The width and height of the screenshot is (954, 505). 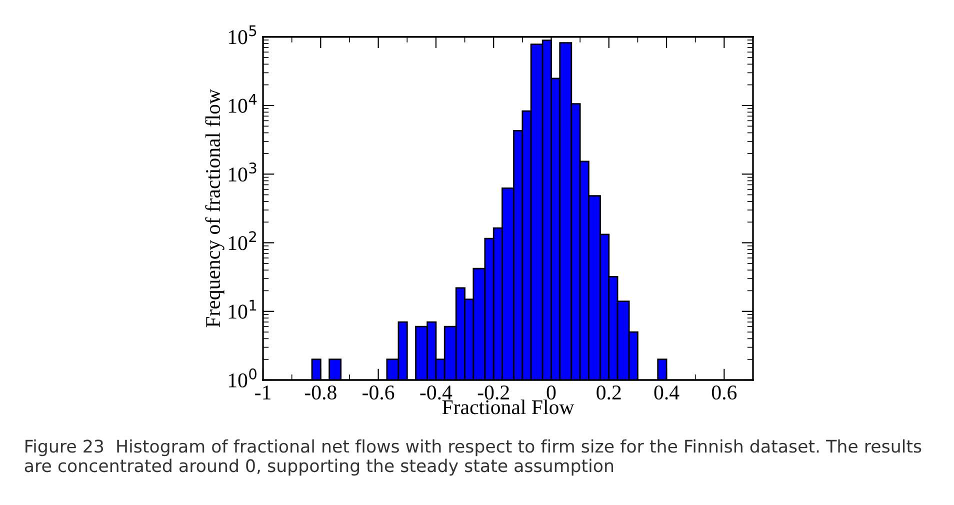 I want to click on x-tick-label: -0.8, so click(x=320, y=392).